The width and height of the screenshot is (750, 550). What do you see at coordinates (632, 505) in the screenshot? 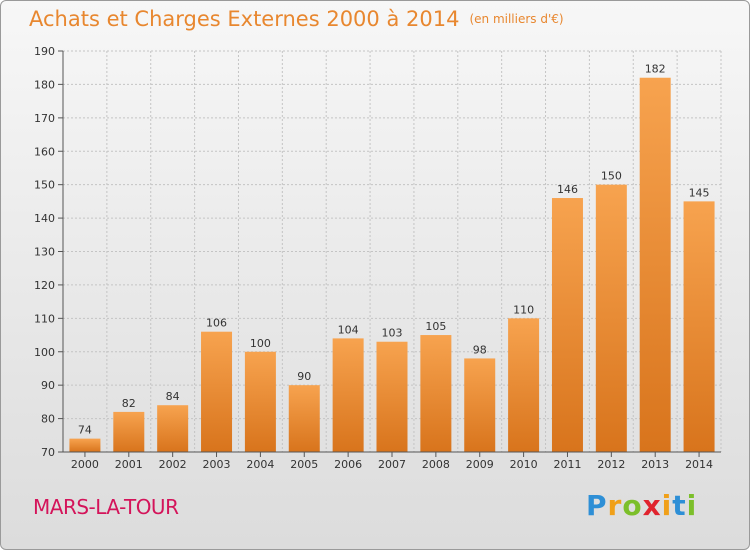
I see `logo-letter: o` at bounding box center [632, 505].